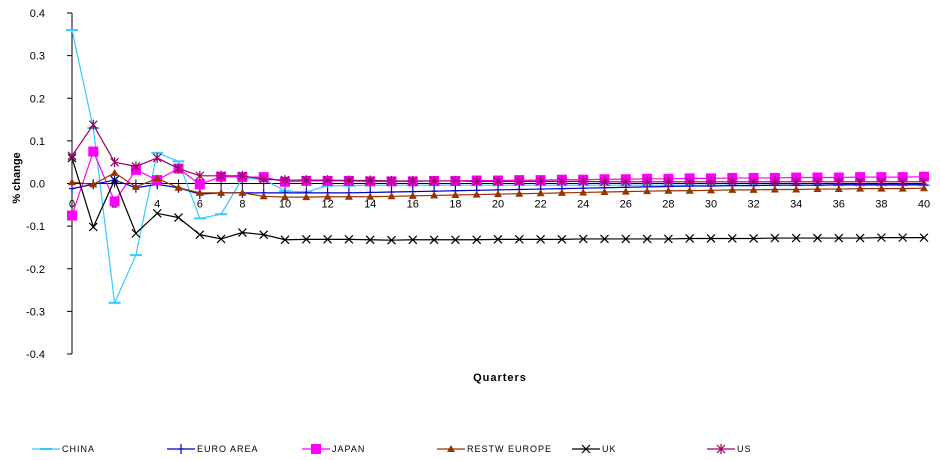 This screenshot has height=460, width=940. Describe the element at coordinates (370, 205) in the screenshot. I see `x-tick-label: 14` at that location.